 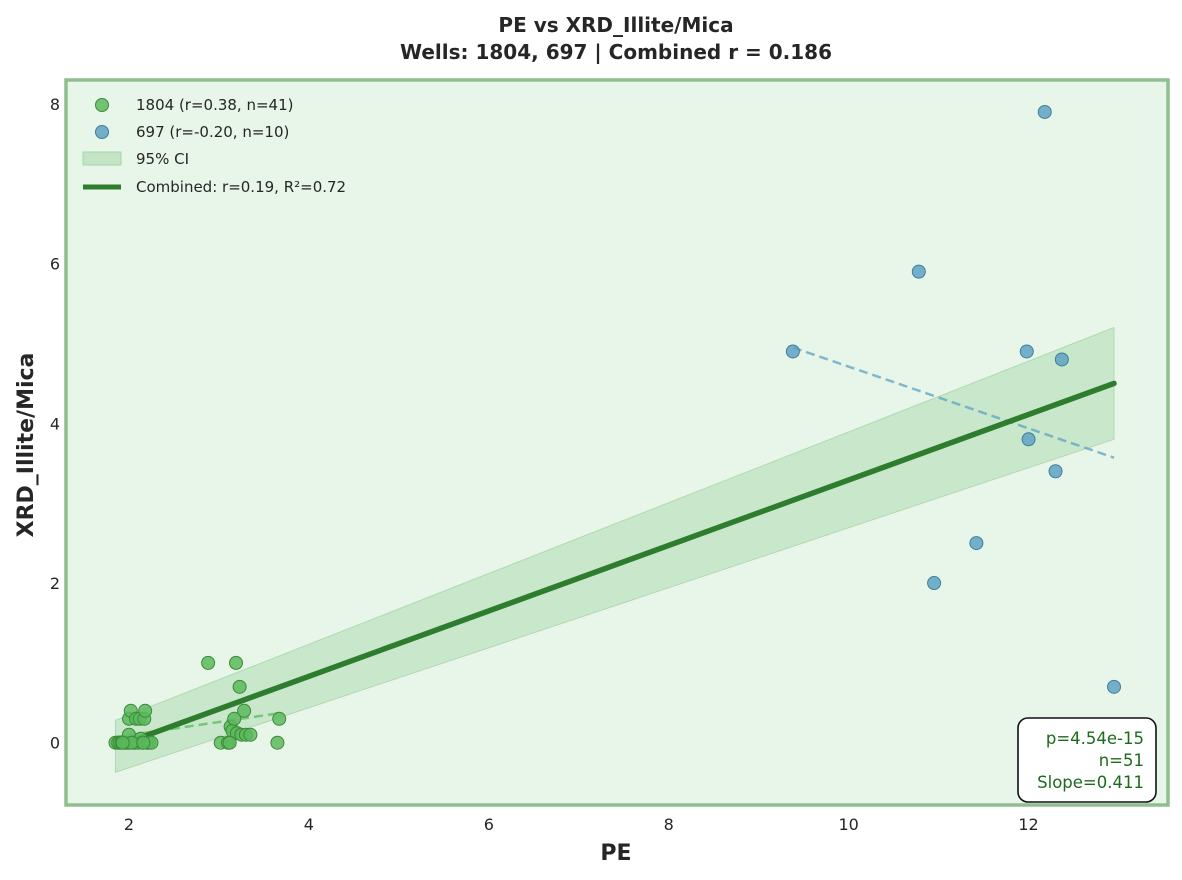 I want to click on chart-title: PE vs XRD_Illite/Mica, so click(x=615, y=25).